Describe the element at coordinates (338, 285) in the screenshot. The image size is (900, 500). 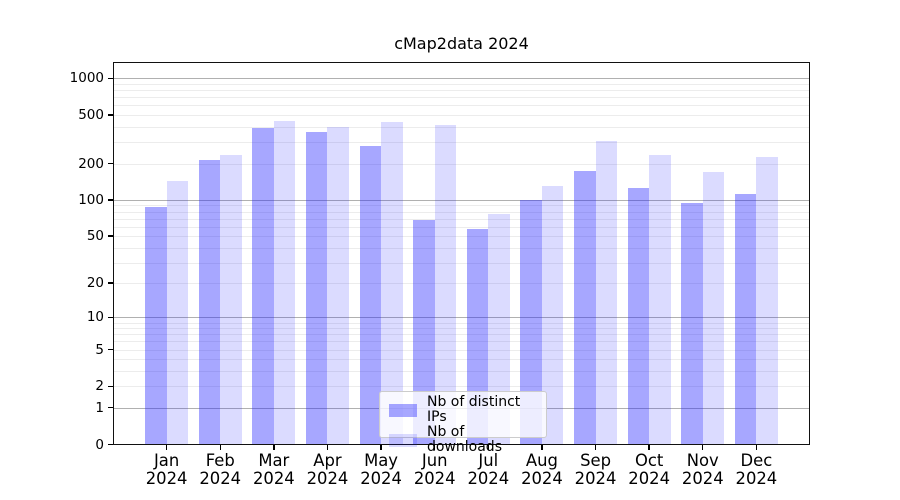
I see `bar-downloads-apr` at that location.